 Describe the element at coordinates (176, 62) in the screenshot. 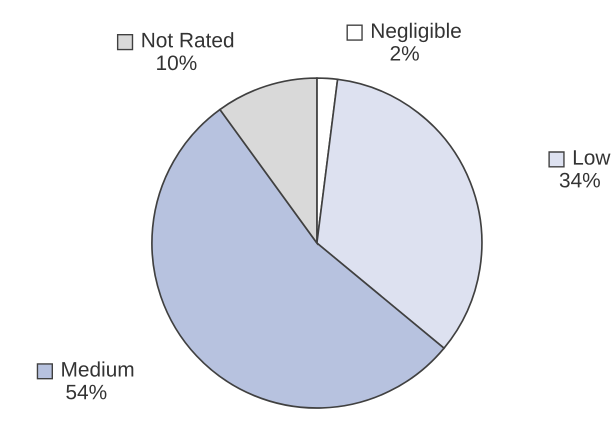

I see `data-label: 10%` at that location.